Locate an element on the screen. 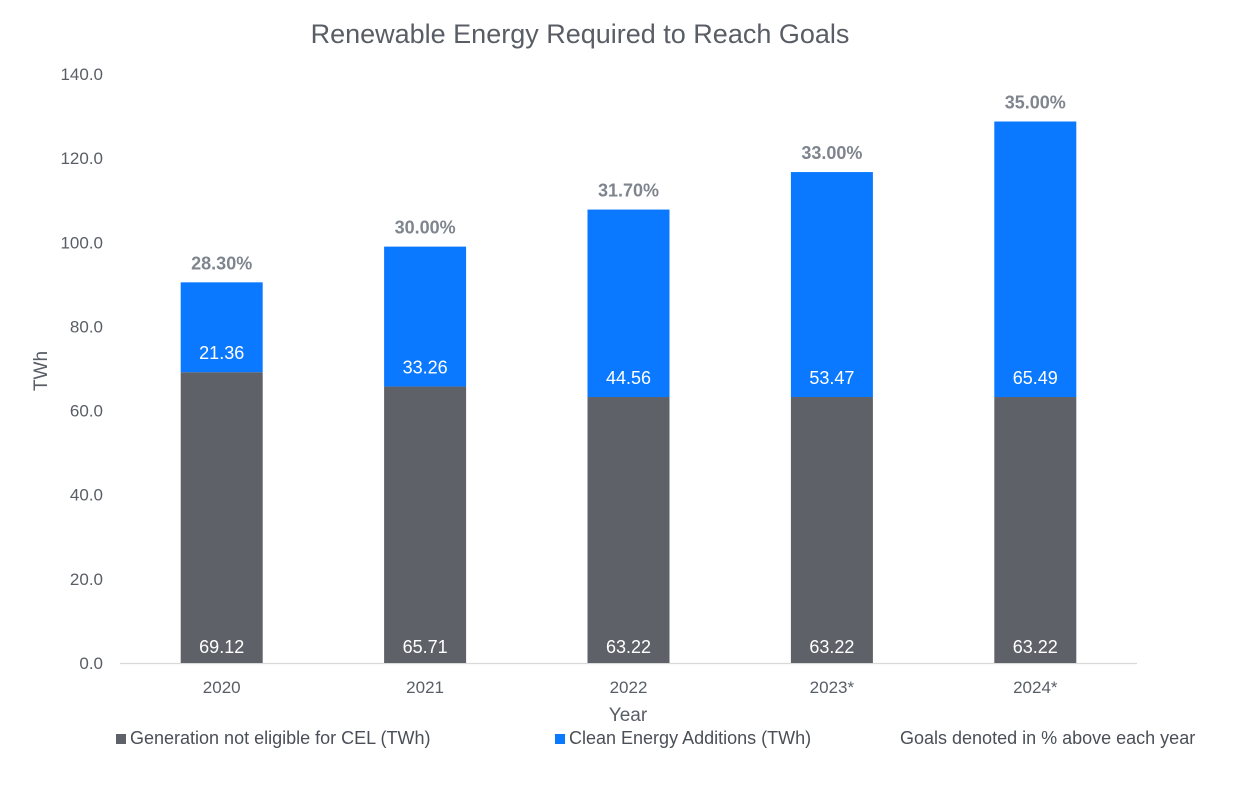 The width and height of the screenshot is (1247, 798). legend-note-text: Goals denoted in % above each year is located at coordinates (1048, 738).